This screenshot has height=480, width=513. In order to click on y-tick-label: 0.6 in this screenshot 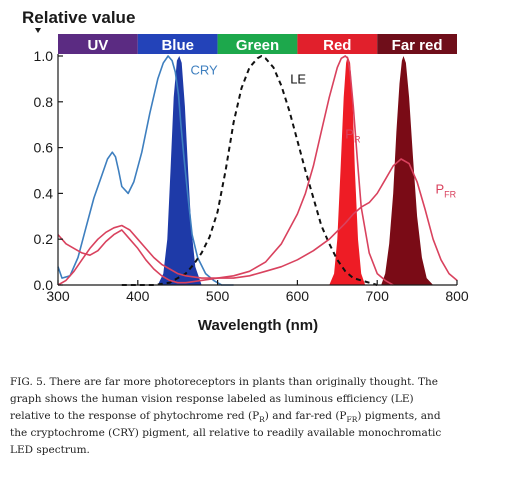, I will do `click(44, 148)`.